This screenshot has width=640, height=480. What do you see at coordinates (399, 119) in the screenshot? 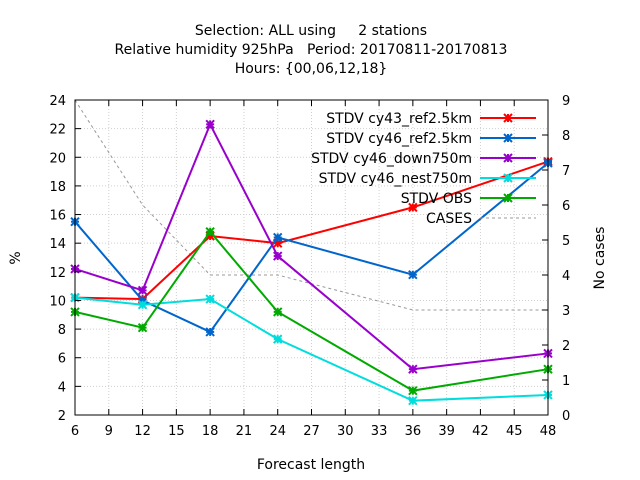
I see `legend-label: STDV cy43_ref2.5km` at bounding box center [399, 119].